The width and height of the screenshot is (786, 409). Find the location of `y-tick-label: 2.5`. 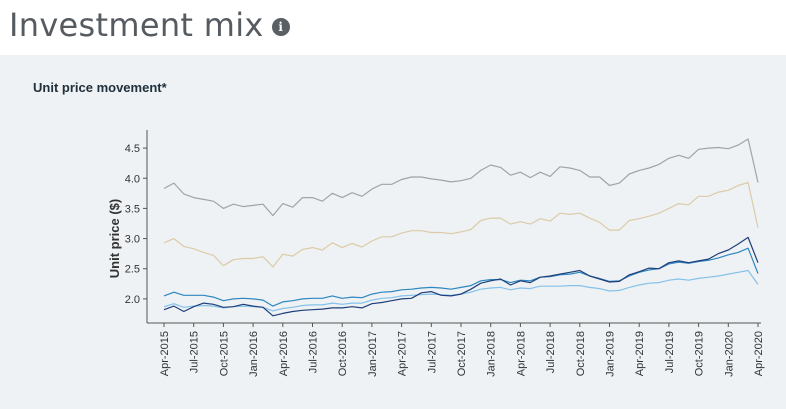

y-tick-label: 2.5 is located at coordinates (132, 270).